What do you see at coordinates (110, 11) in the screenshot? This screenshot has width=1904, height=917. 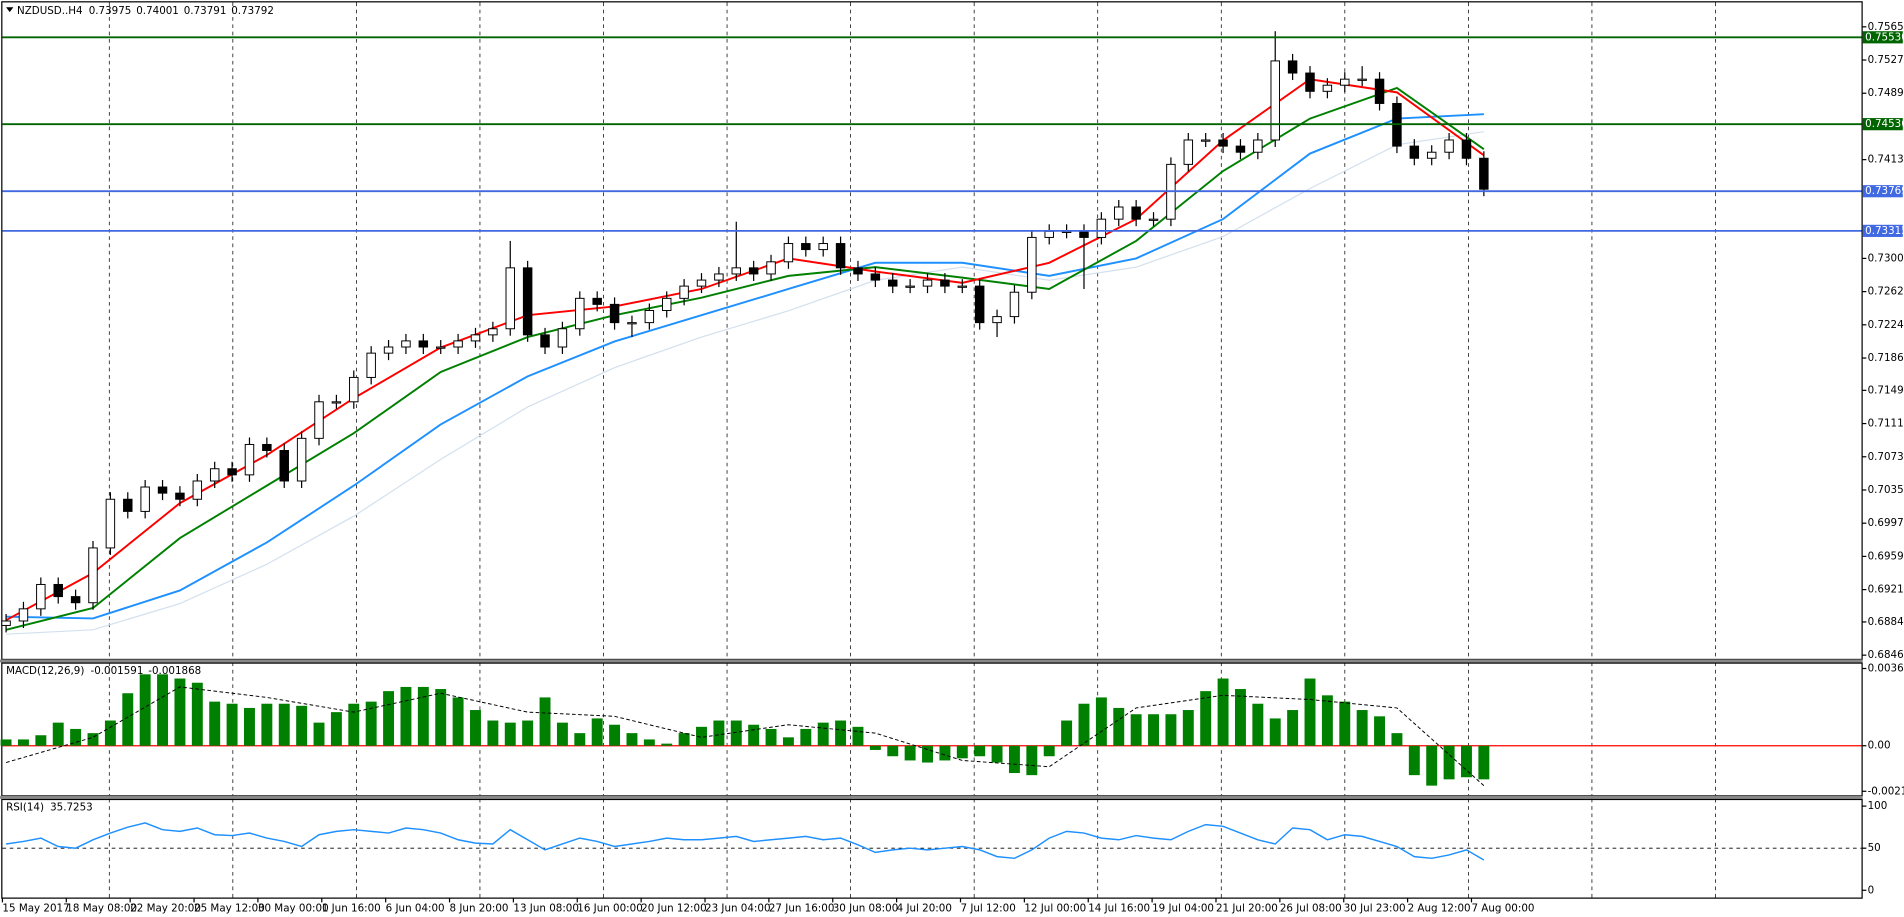 I see `panel-value: 0.73975` at bounding box center [110, 11].